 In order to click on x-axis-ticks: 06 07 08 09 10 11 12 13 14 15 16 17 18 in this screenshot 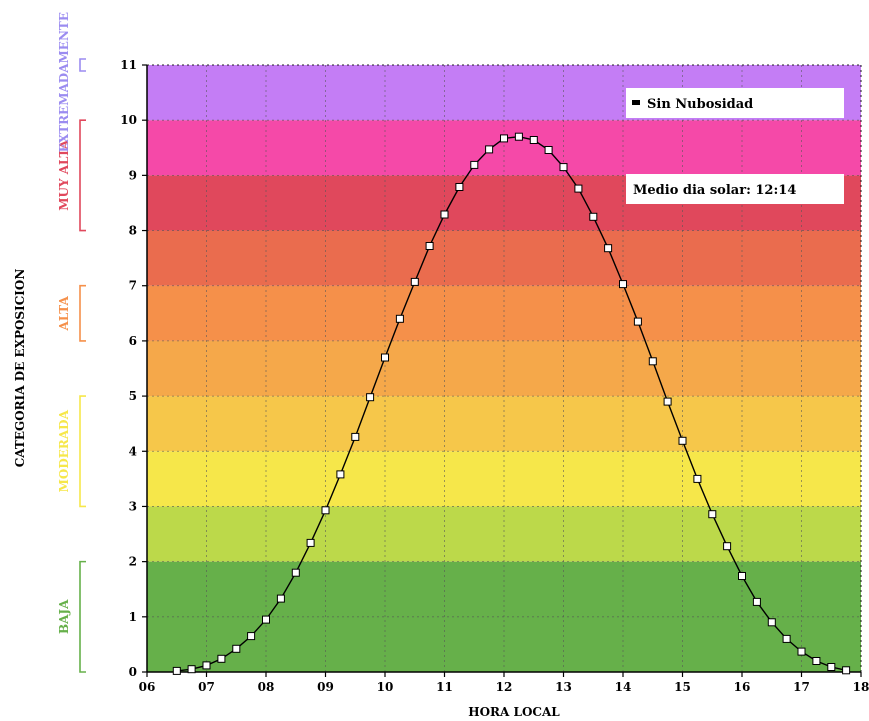, I will do `click(504, 683)`.